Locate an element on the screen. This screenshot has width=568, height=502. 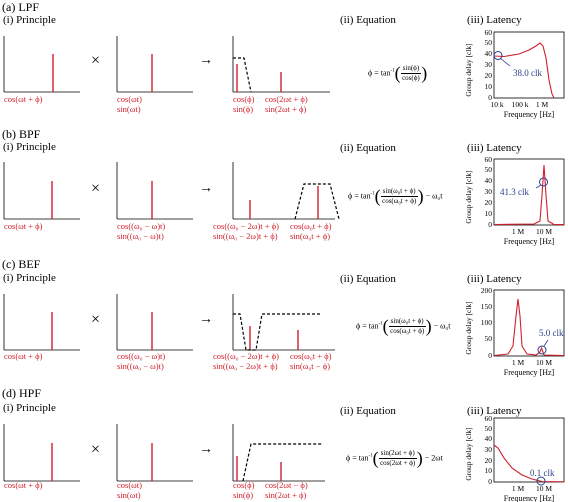
out-high-sin-label: sin(ω₀t − ϕ) is located at coordinates (310, 366).